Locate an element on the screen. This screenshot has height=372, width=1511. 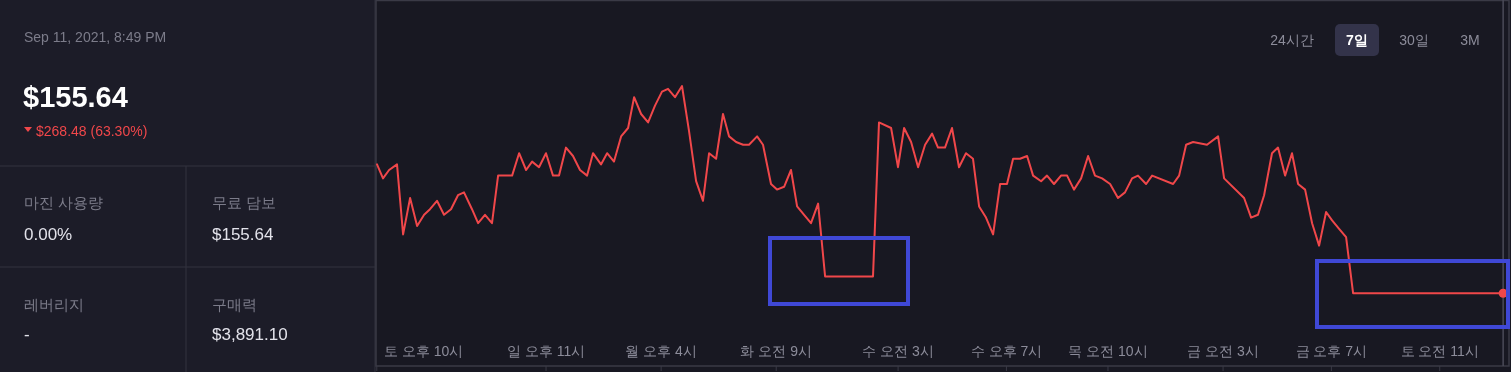
text: 구매력 is located at coordinates (234, 304).